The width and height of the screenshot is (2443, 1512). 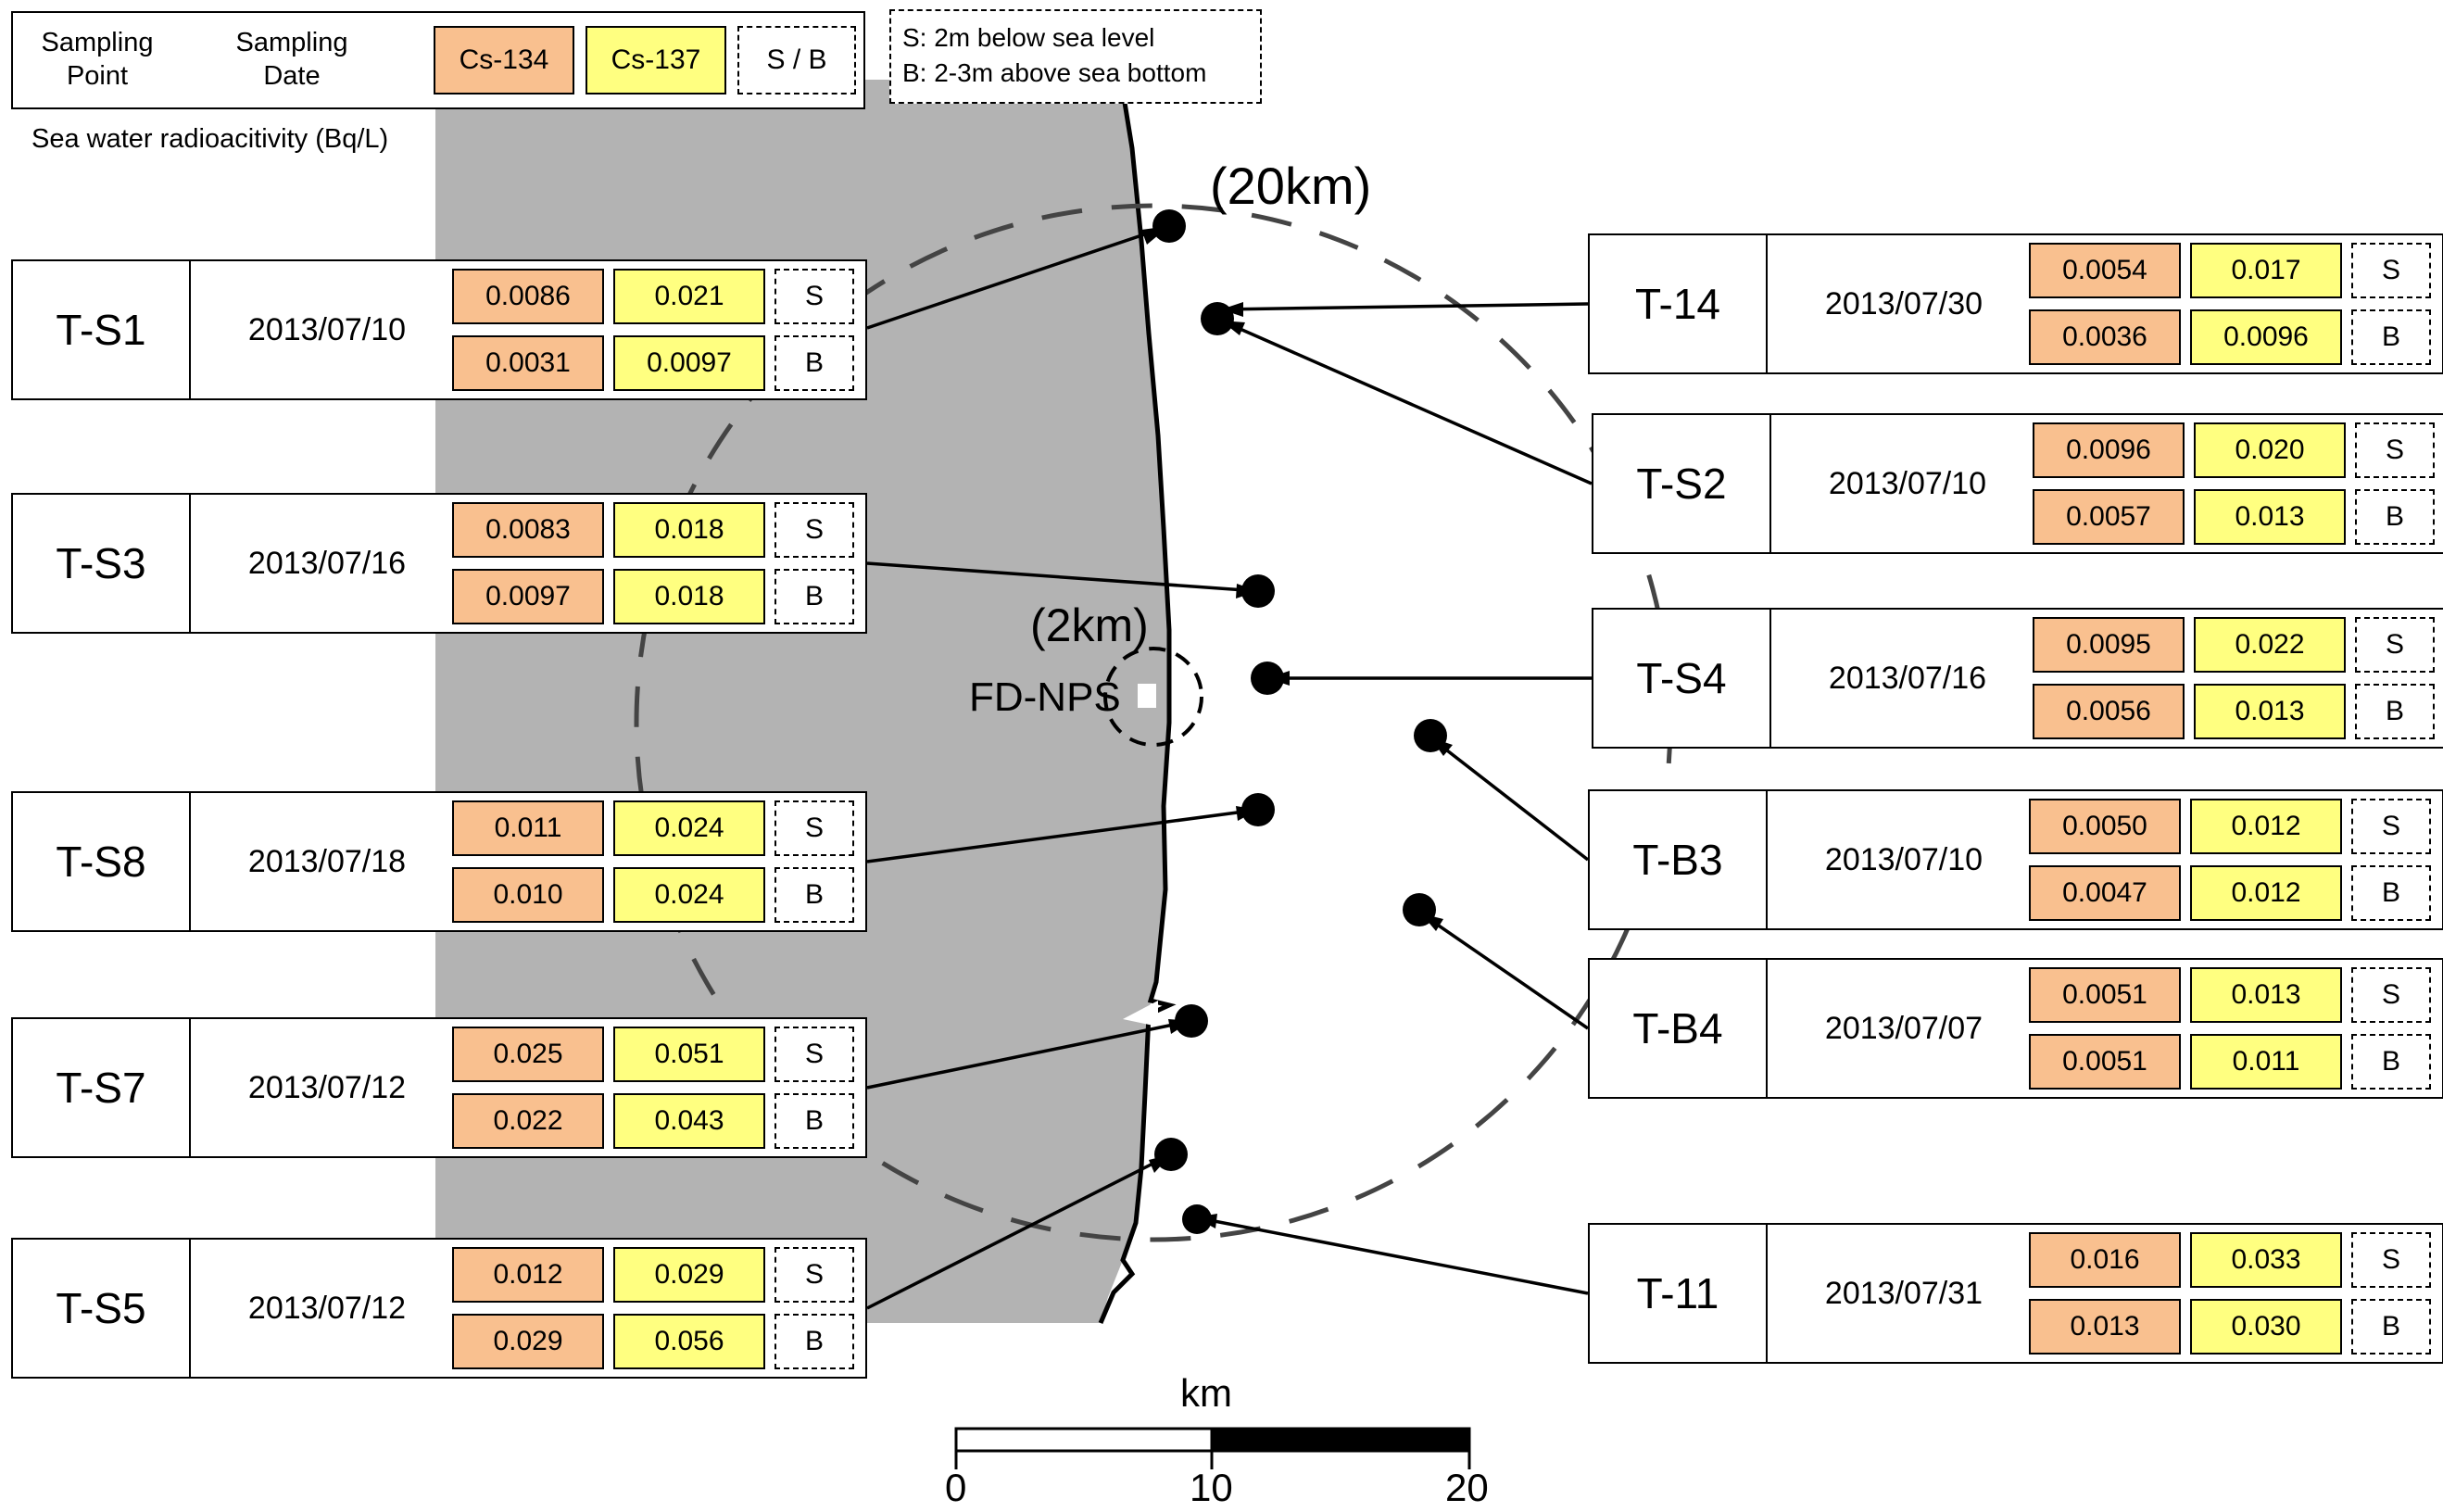 What do you see at coordinates (528, 363) in the screenshot?
I see `cs134-bottom: 0.0031` at bounding box center [528, 363].